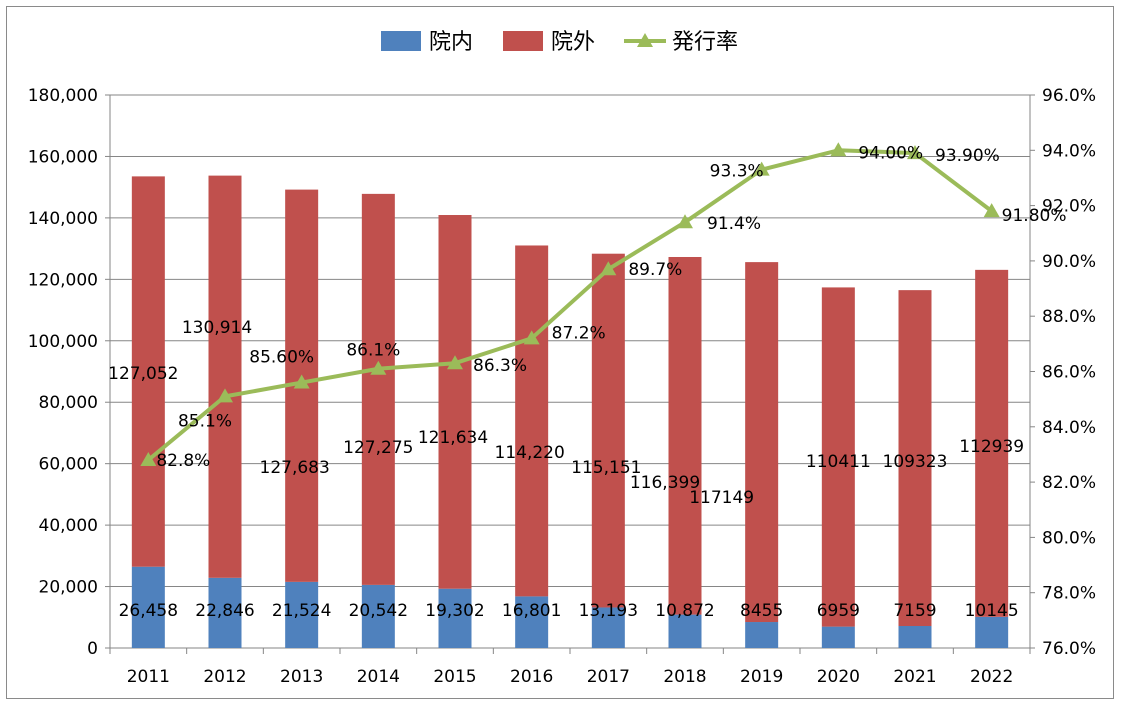 This screenshot has height=707, width=1122. What do you see at coordinates (1069, 96) in the screenshot?
I see `y-right-tick-label: 96.0%` at bounding box center [1069, 96].